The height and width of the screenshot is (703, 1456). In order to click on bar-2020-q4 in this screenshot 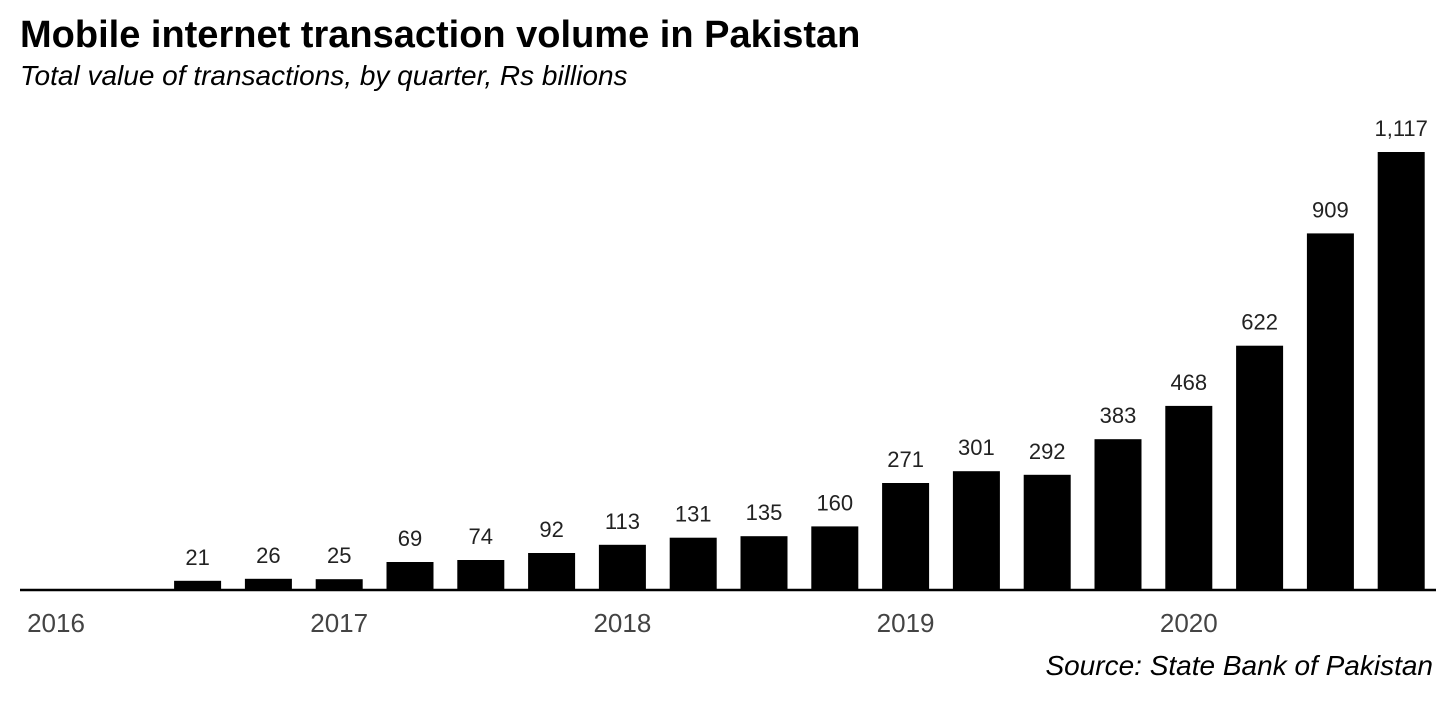, I will do `click(1401, 370)`.